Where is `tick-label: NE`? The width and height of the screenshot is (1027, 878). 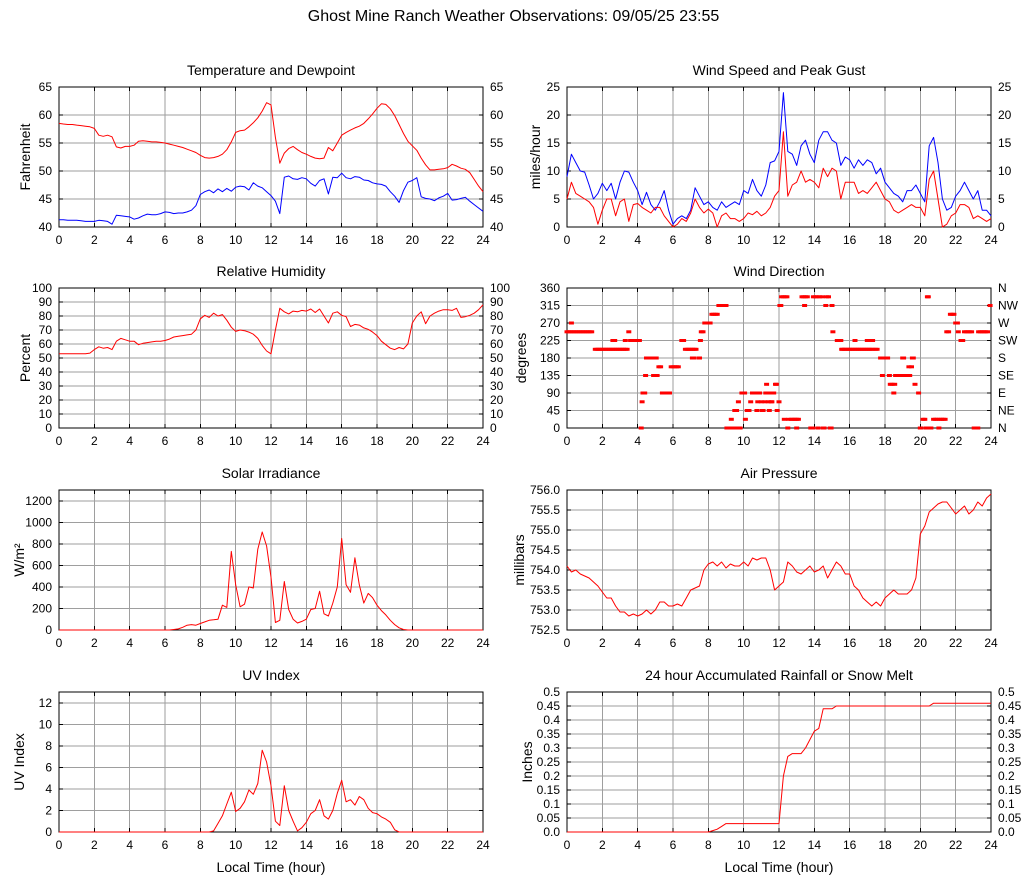 tick-label: NE is located at coordinates (1006, 411).